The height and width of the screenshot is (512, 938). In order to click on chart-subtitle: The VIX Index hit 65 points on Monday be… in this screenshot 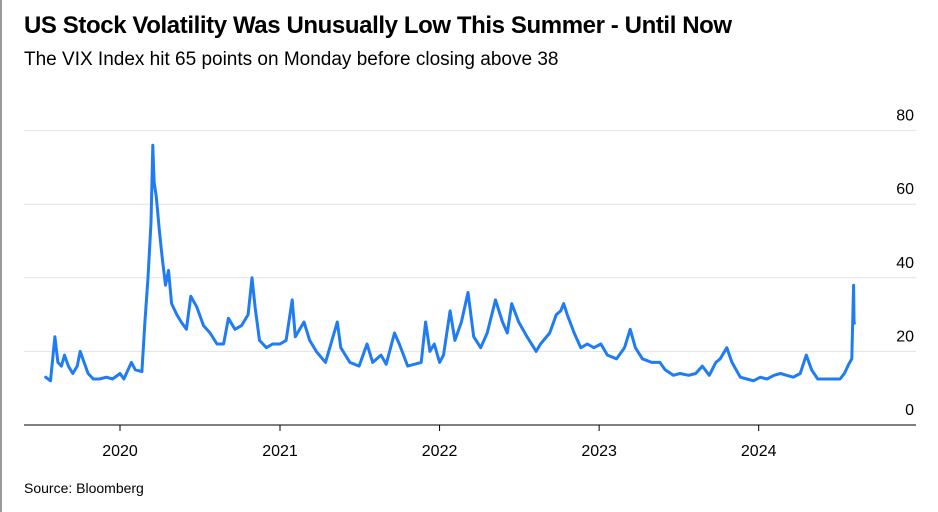, I will do `click(291, 59)`.